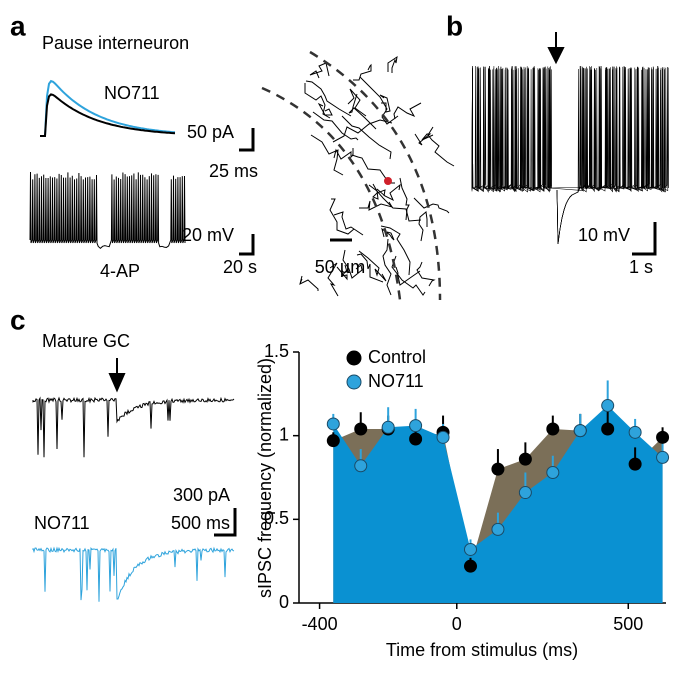  Describe the element at coordinates (276, 351) in the screenshot. I see `y-tick-label: 1.5` at that location.